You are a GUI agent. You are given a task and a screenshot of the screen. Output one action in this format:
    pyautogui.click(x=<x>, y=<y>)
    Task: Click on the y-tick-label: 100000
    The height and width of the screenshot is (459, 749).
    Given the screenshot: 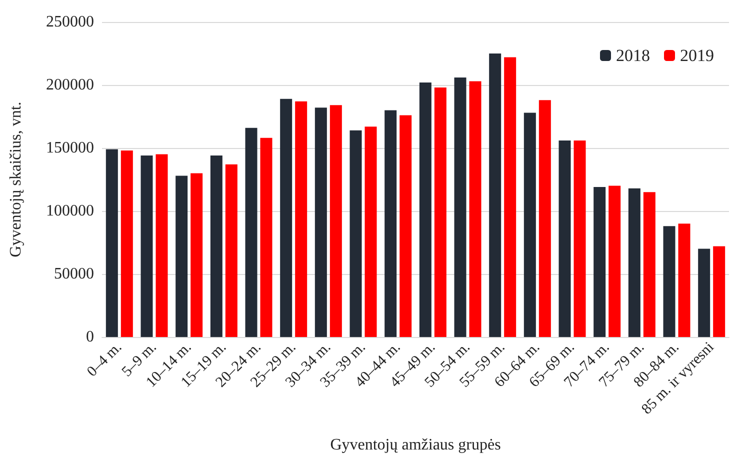 What is the action you would take?
    pyautogui.click(x=70, y=211)
    